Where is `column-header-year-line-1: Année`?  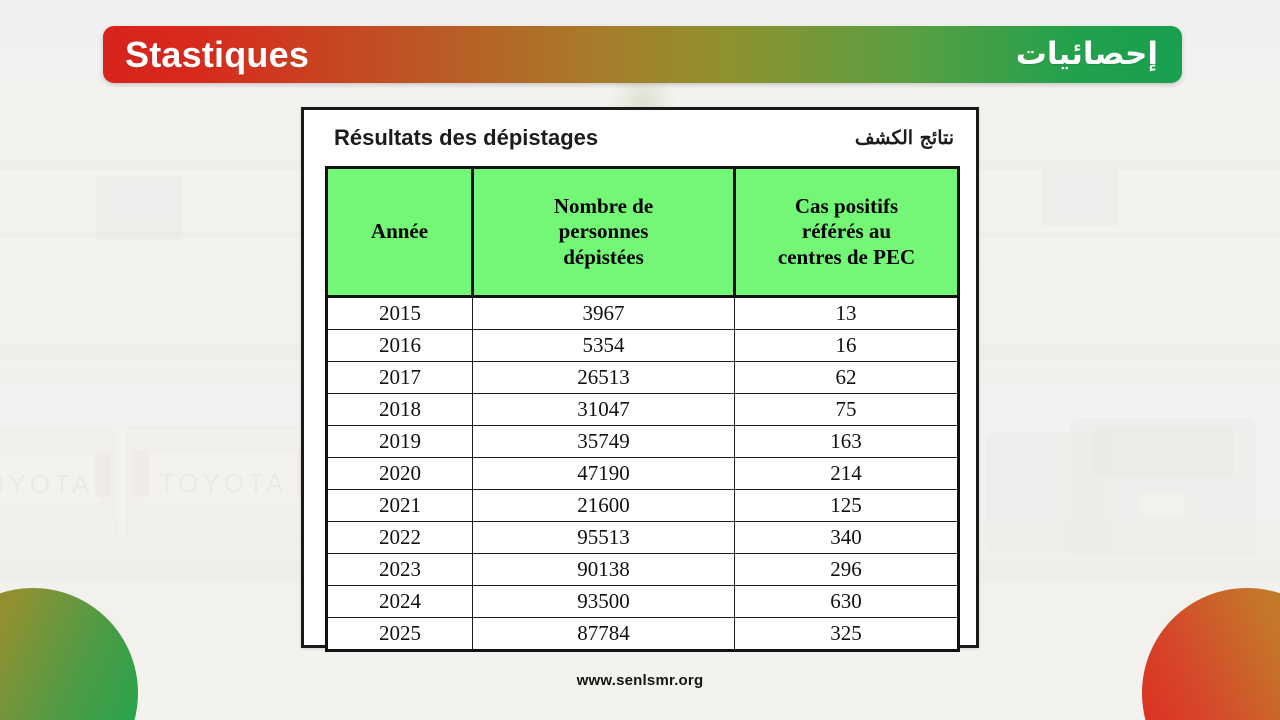
column-header-year-line-1: Année is located at coordinates (399, 231).